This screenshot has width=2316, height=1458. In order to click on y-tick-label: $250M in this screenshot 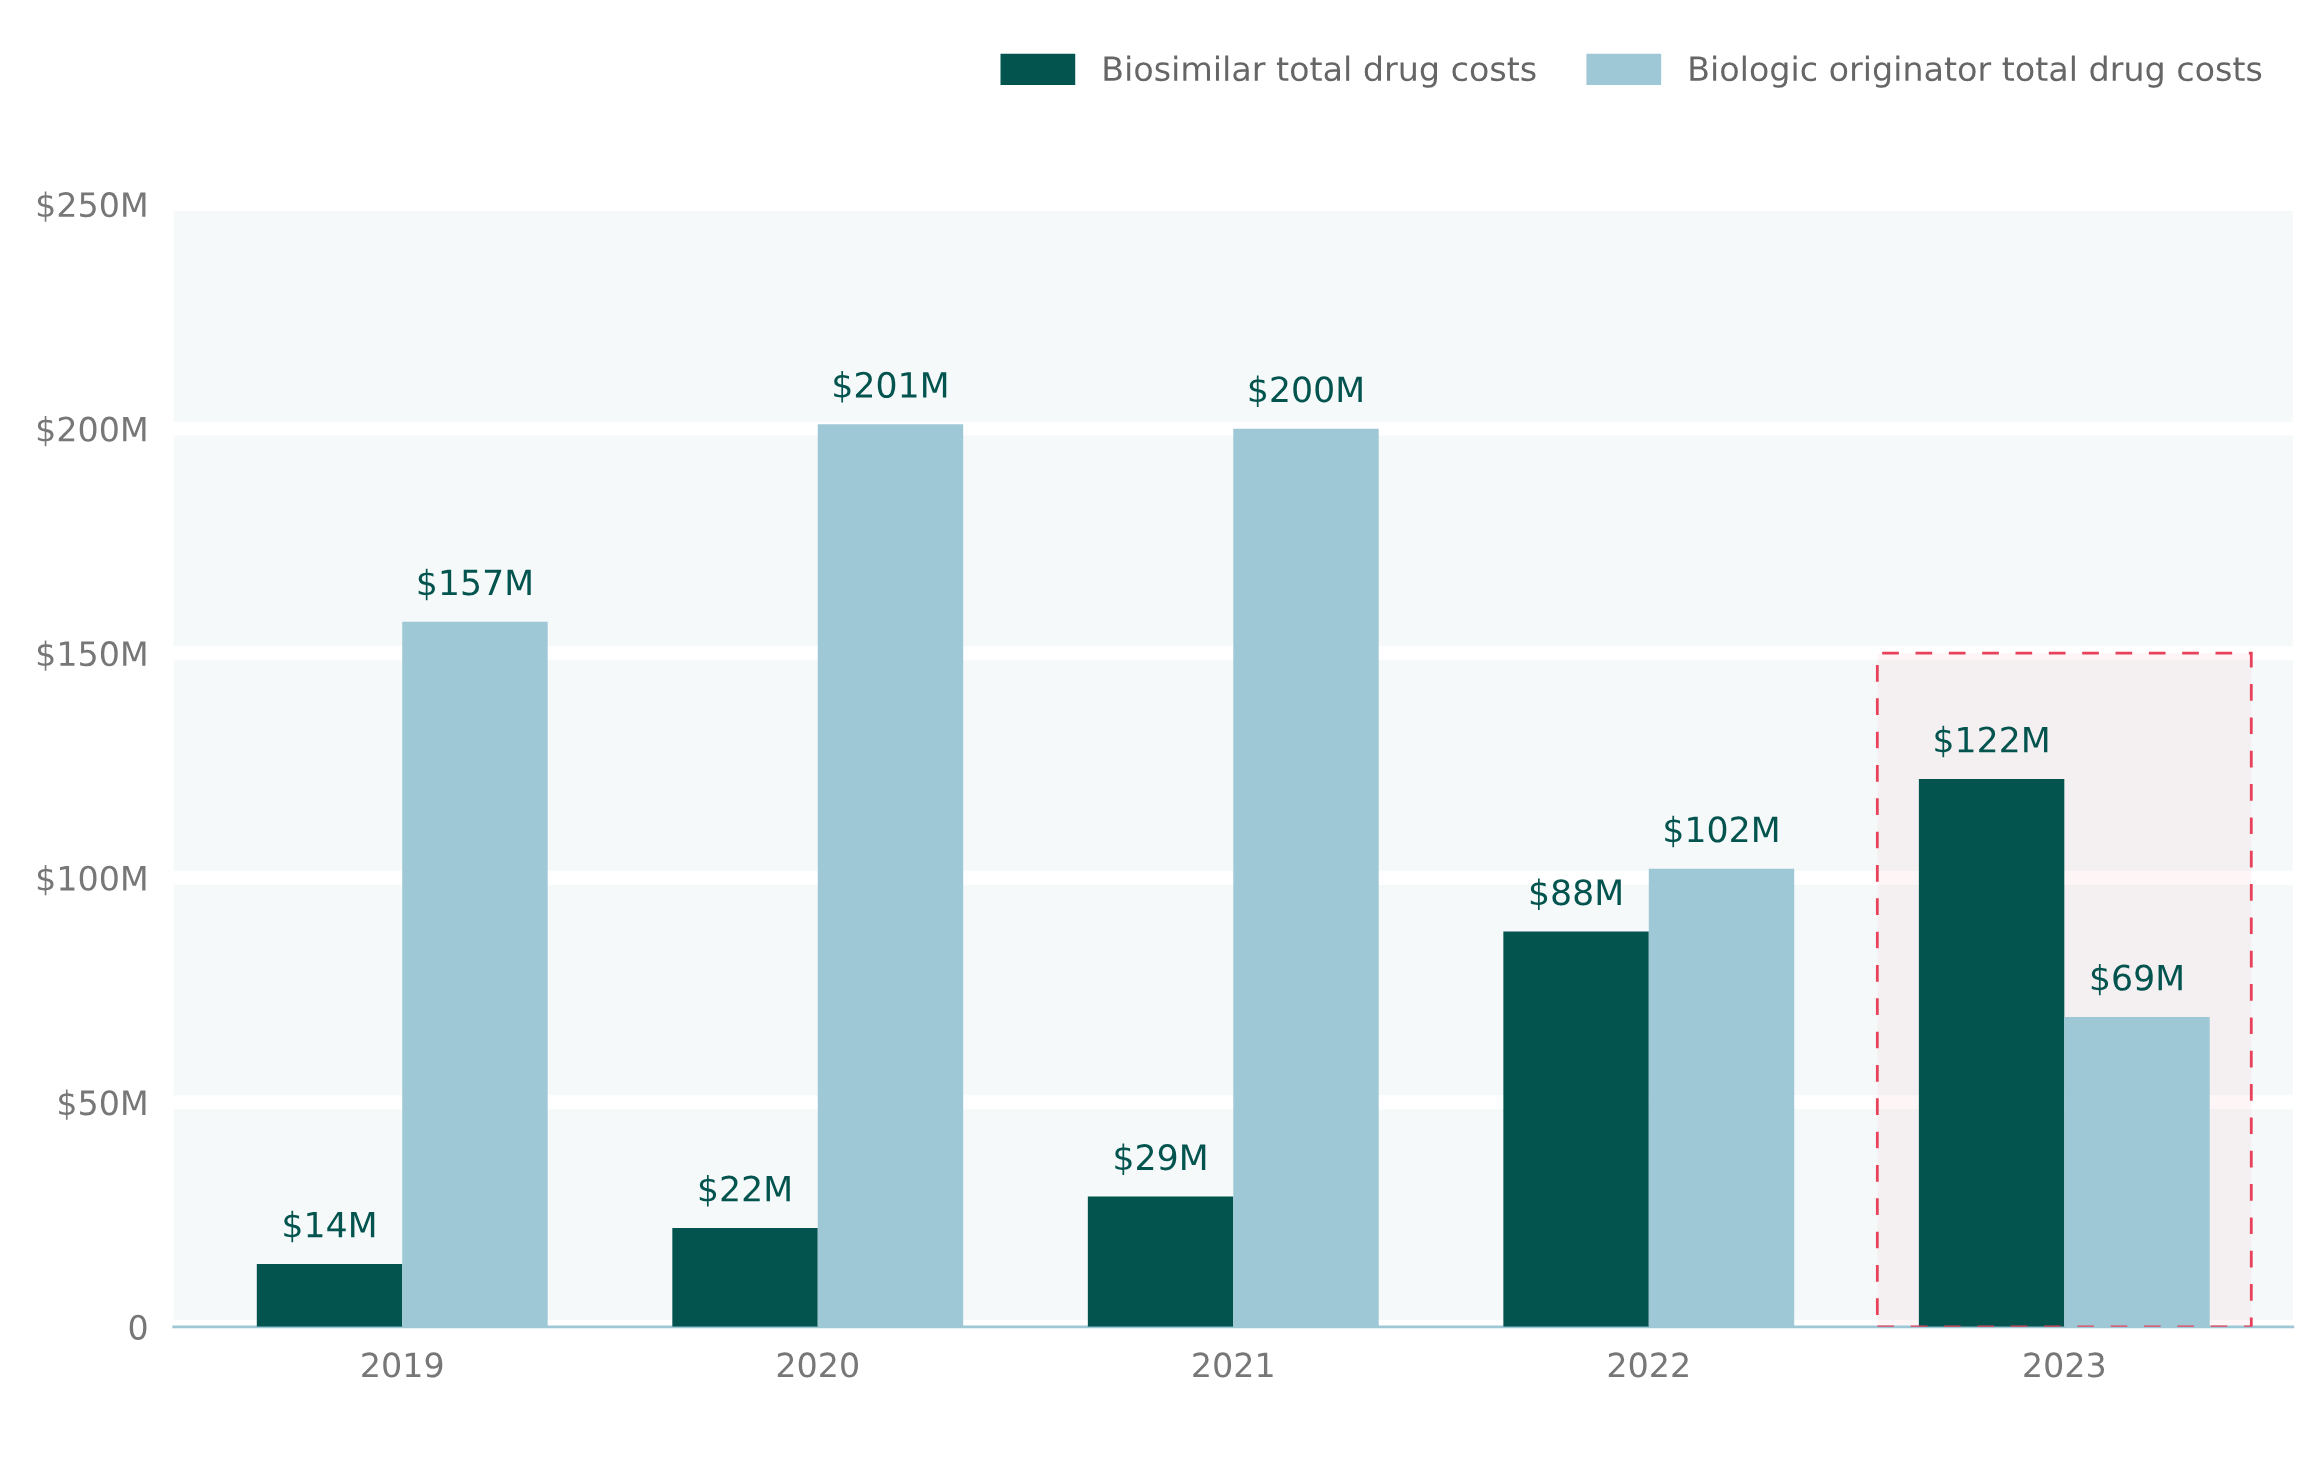, I will do `click(91, 206)`.